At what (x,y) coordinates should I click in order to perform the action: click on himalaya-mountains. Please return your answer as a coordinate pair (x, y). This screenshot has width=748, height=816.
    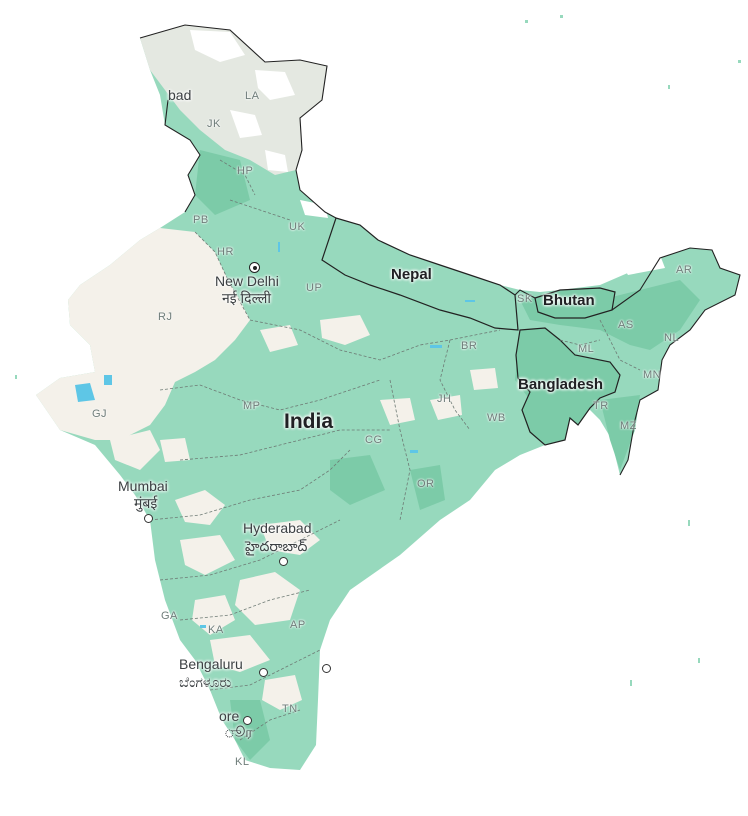
    Looking at the image, I should click on (233, 100).